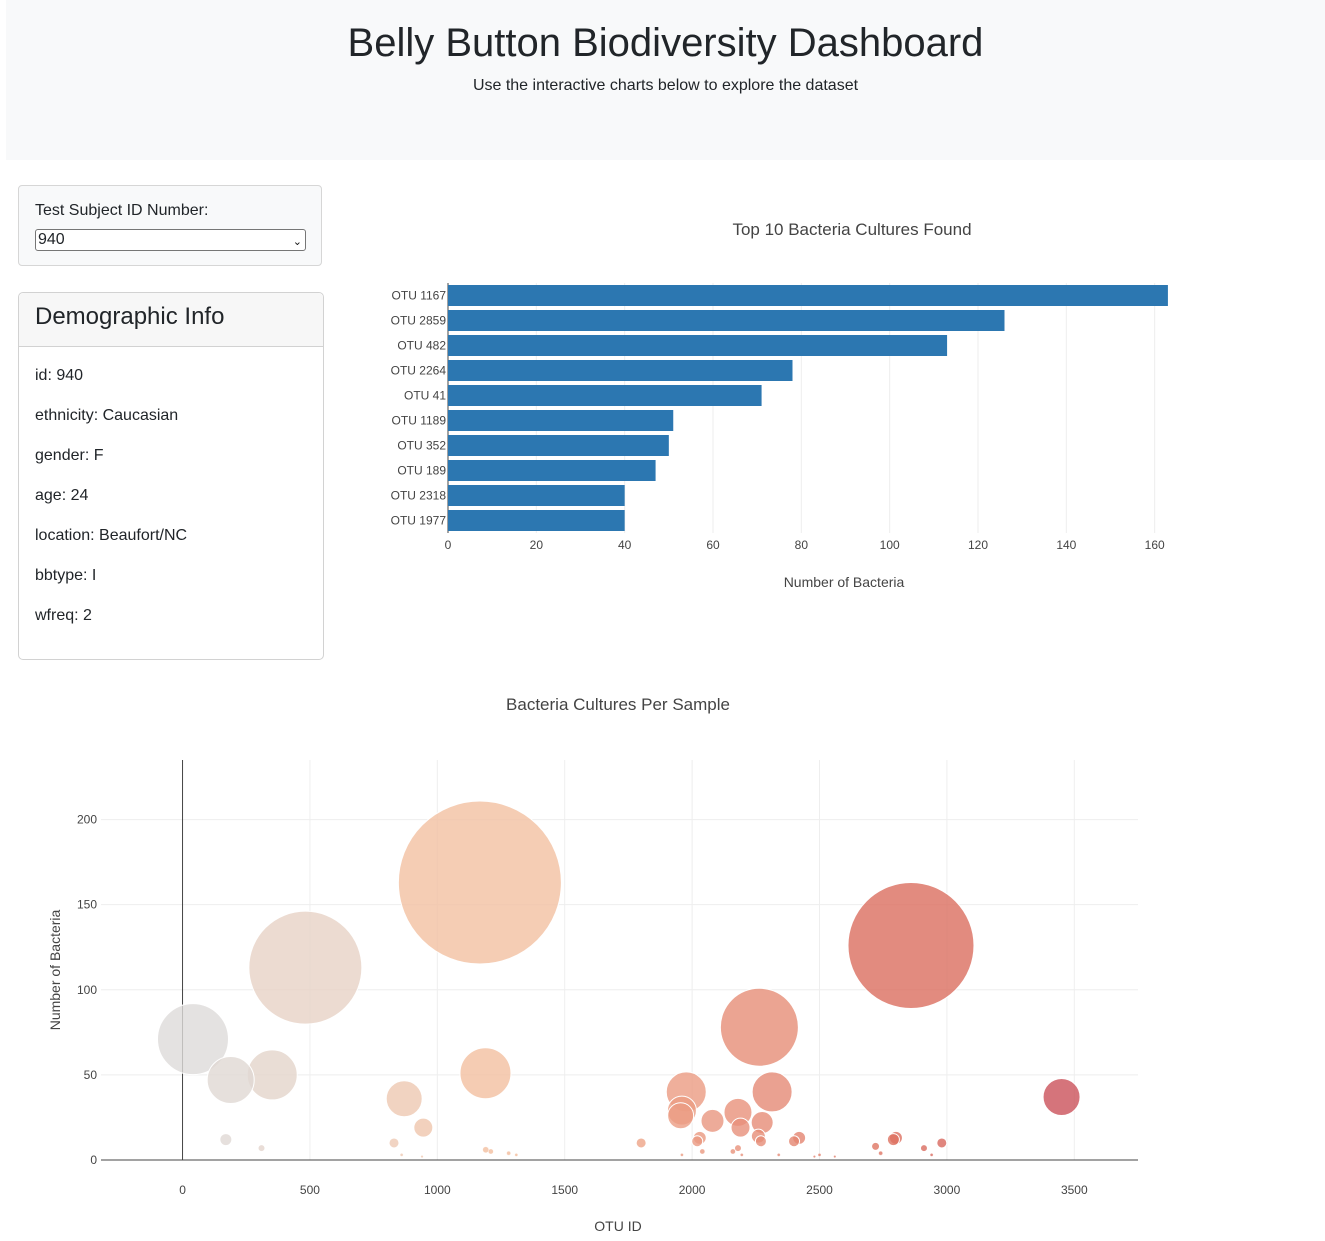  Describe the element at coordinates (890, 545) in the screenshot. I see `bar-x-tick-label: 100` at that location.